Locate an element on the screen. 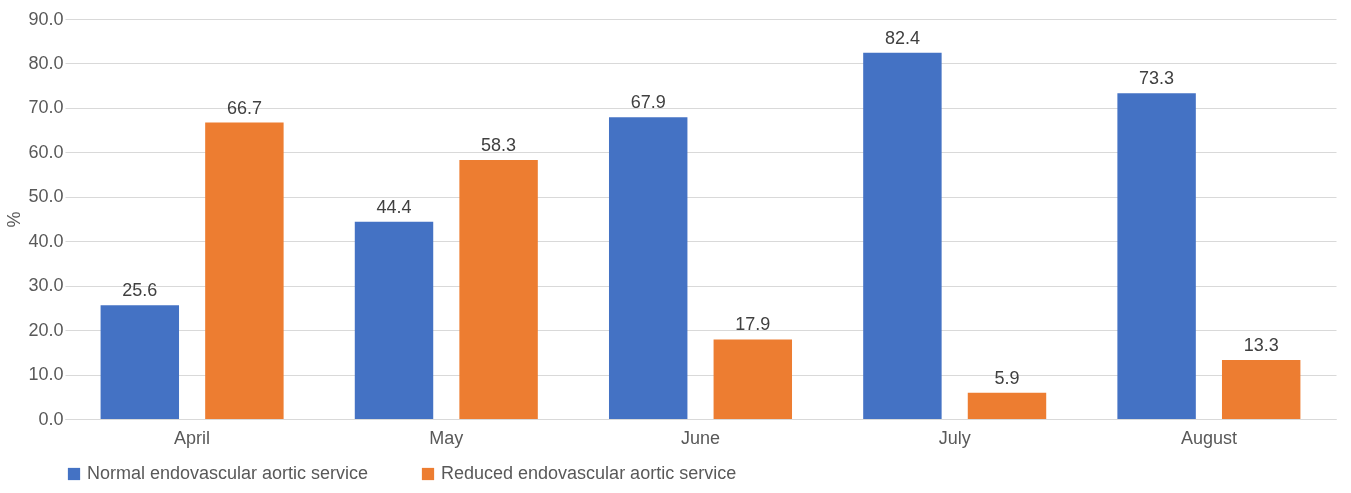  x-tick-label: August is located at coordinates (1208, 437).